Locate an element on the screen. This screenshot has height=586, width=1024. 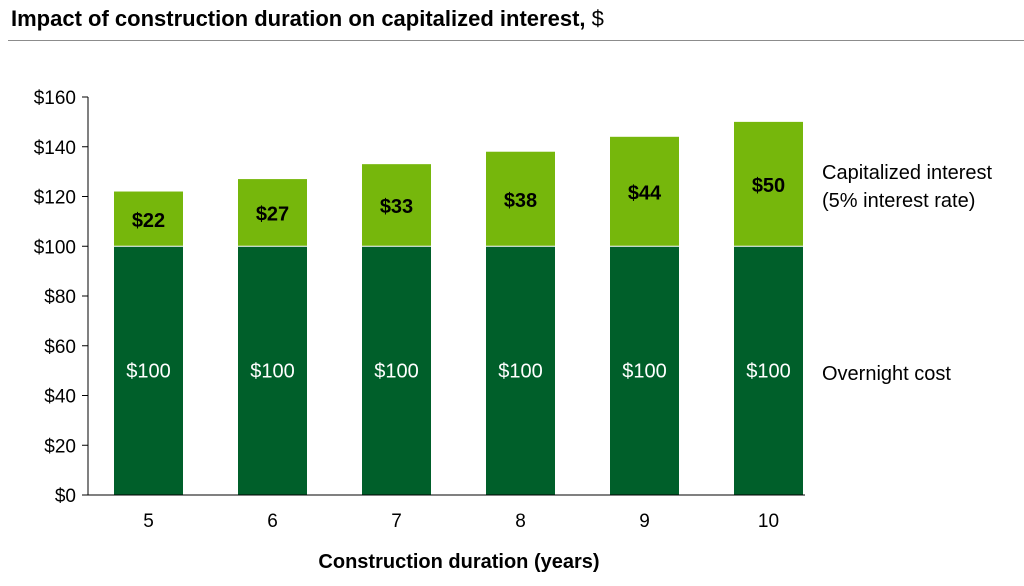
y-tick-label: $100 is located at coordinates (55, 247).